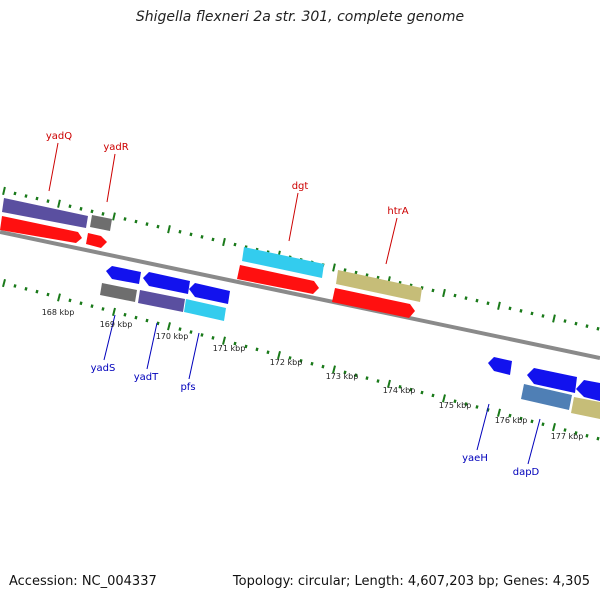 Image resolution: width=600 pixels, height=600 pixels. What do you see at coordinates (399, 390) in the screenshot?
I see `tick-label-174: 174 kbp` at bounding box center [399, 390].